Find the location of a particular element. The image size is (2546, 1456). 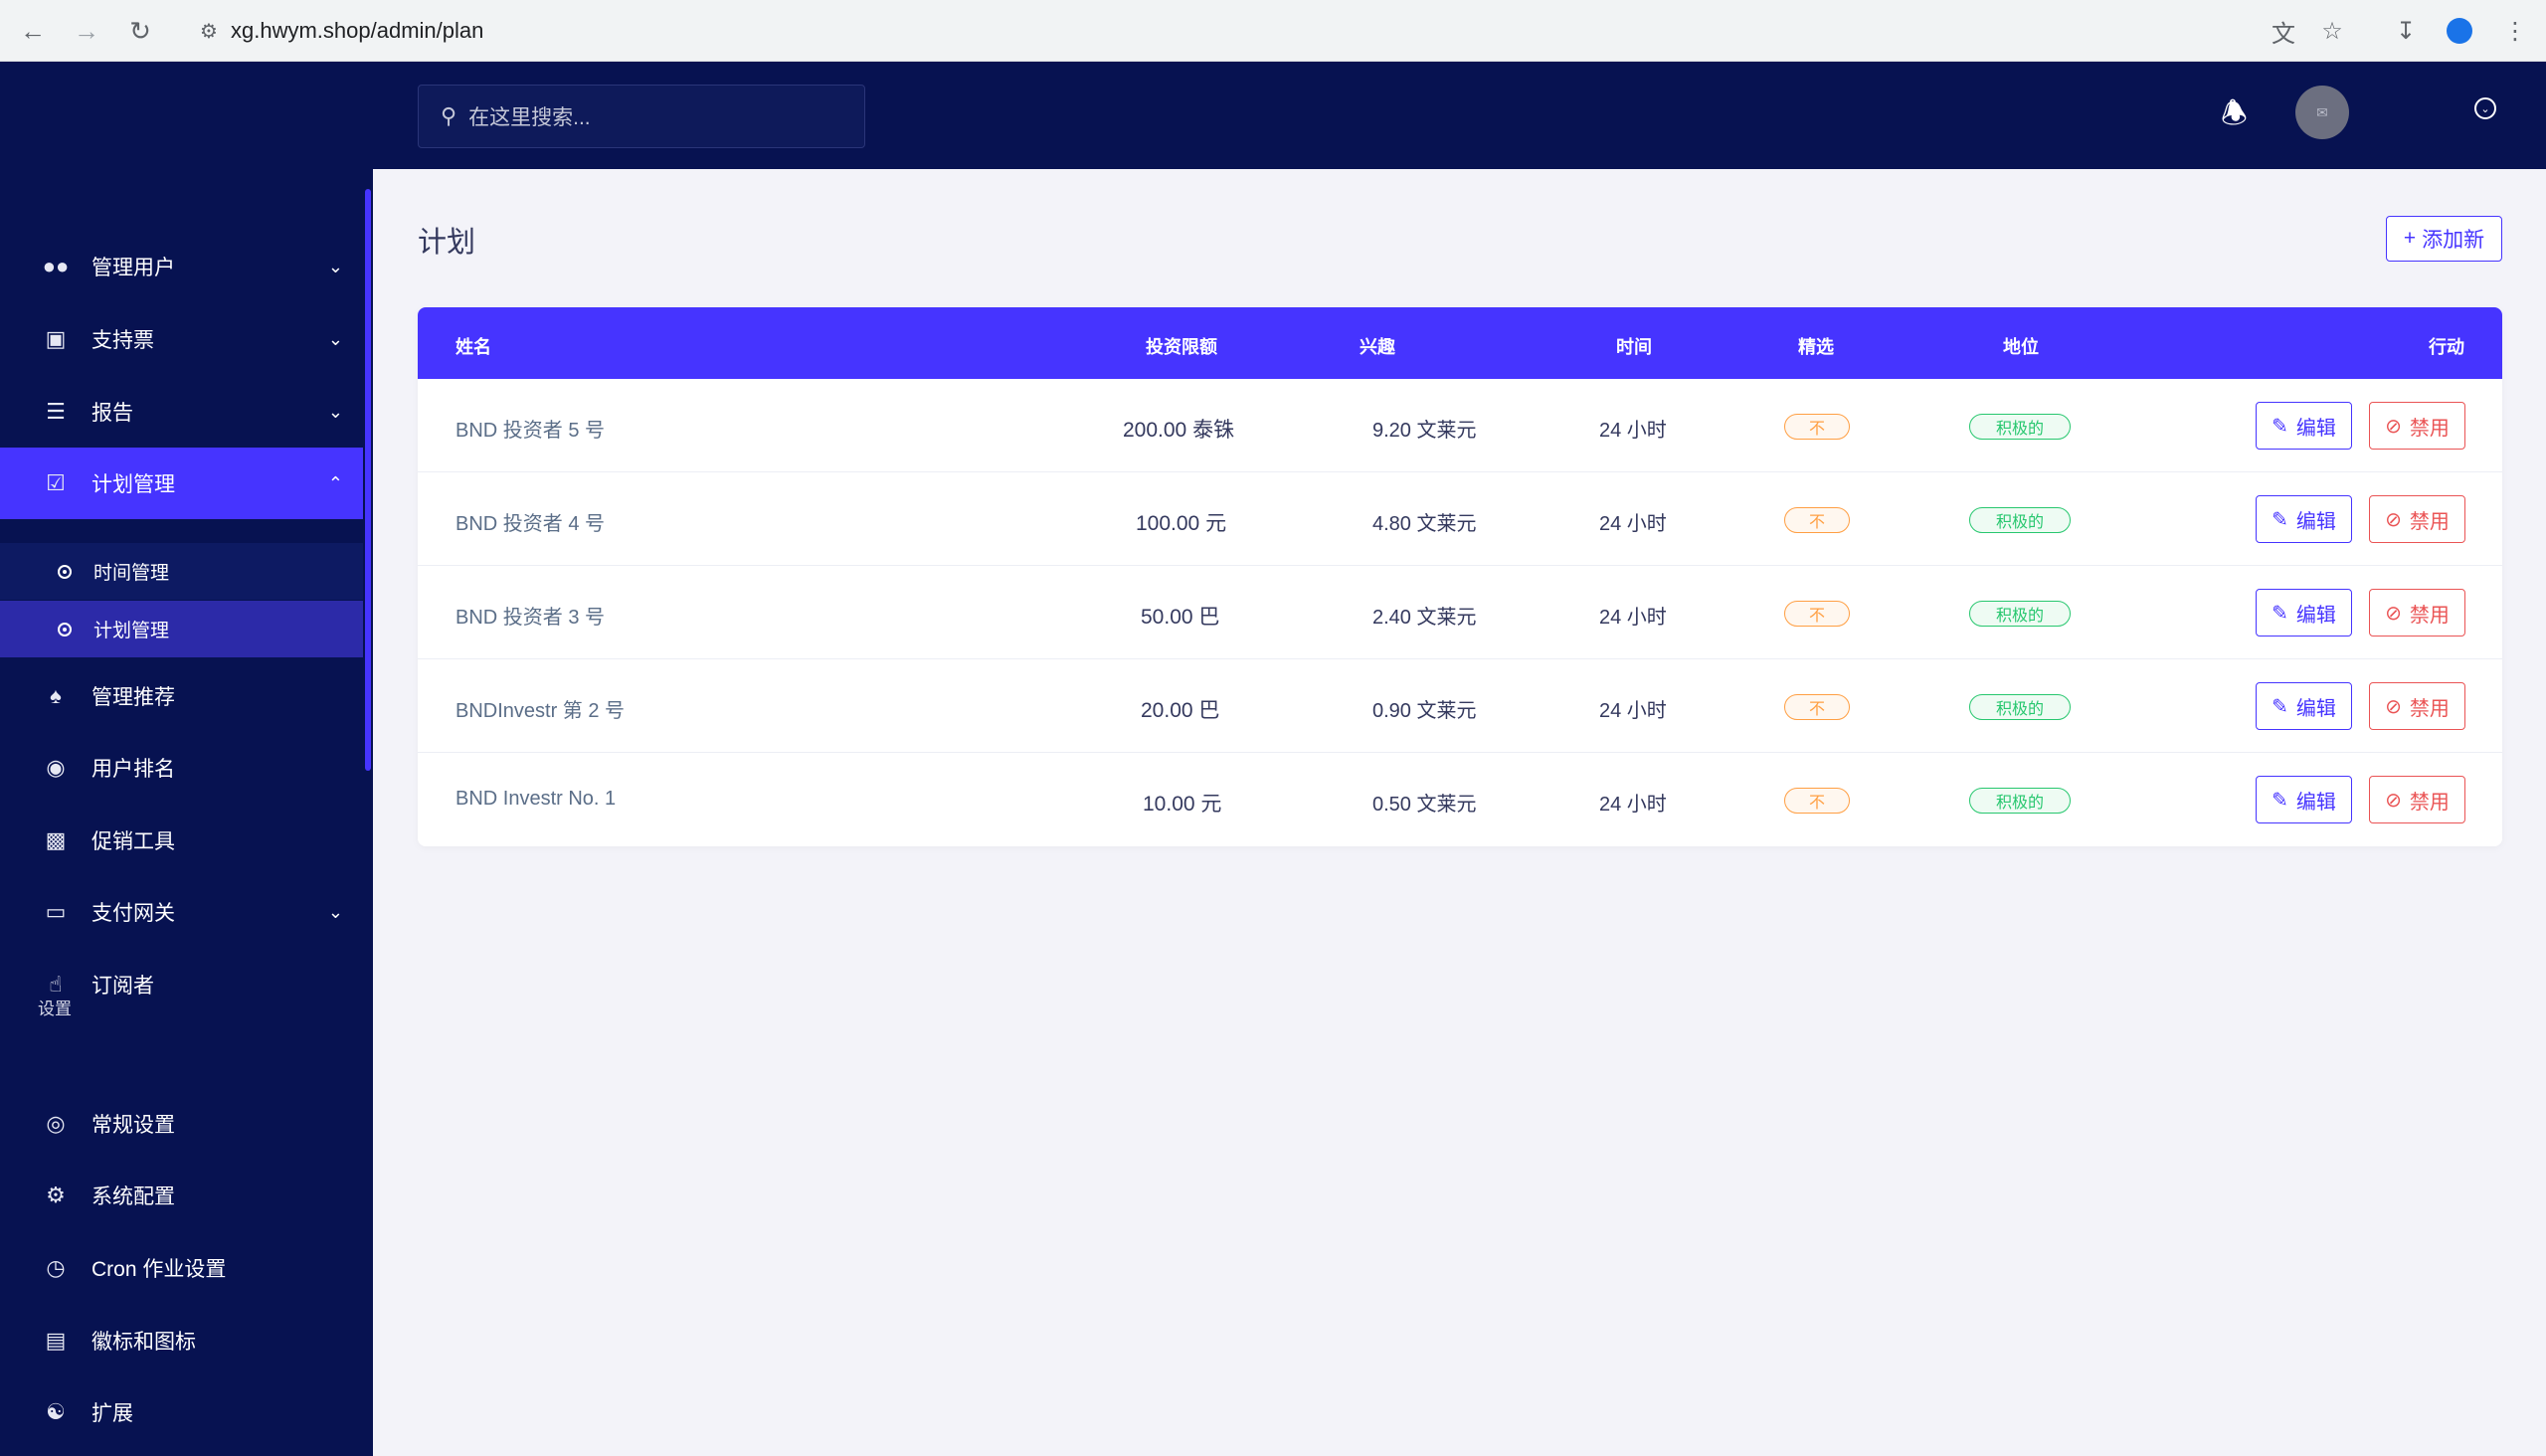

sidebar-item-logo-icons: ▤ 徽标和图标 is located at coordinates (181, 1340).